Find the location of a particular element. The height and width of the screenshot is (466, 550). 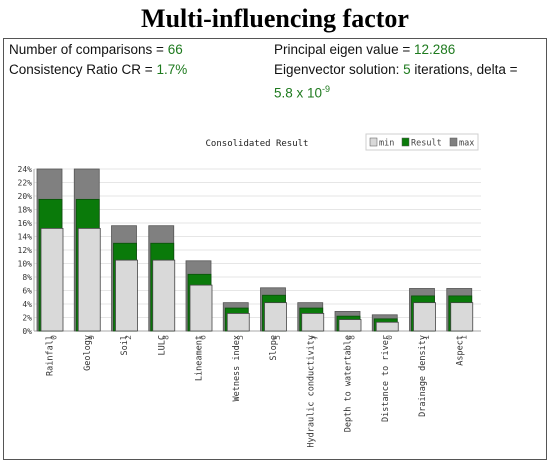

legend-label-min: min is located at coordinates (386, 144).